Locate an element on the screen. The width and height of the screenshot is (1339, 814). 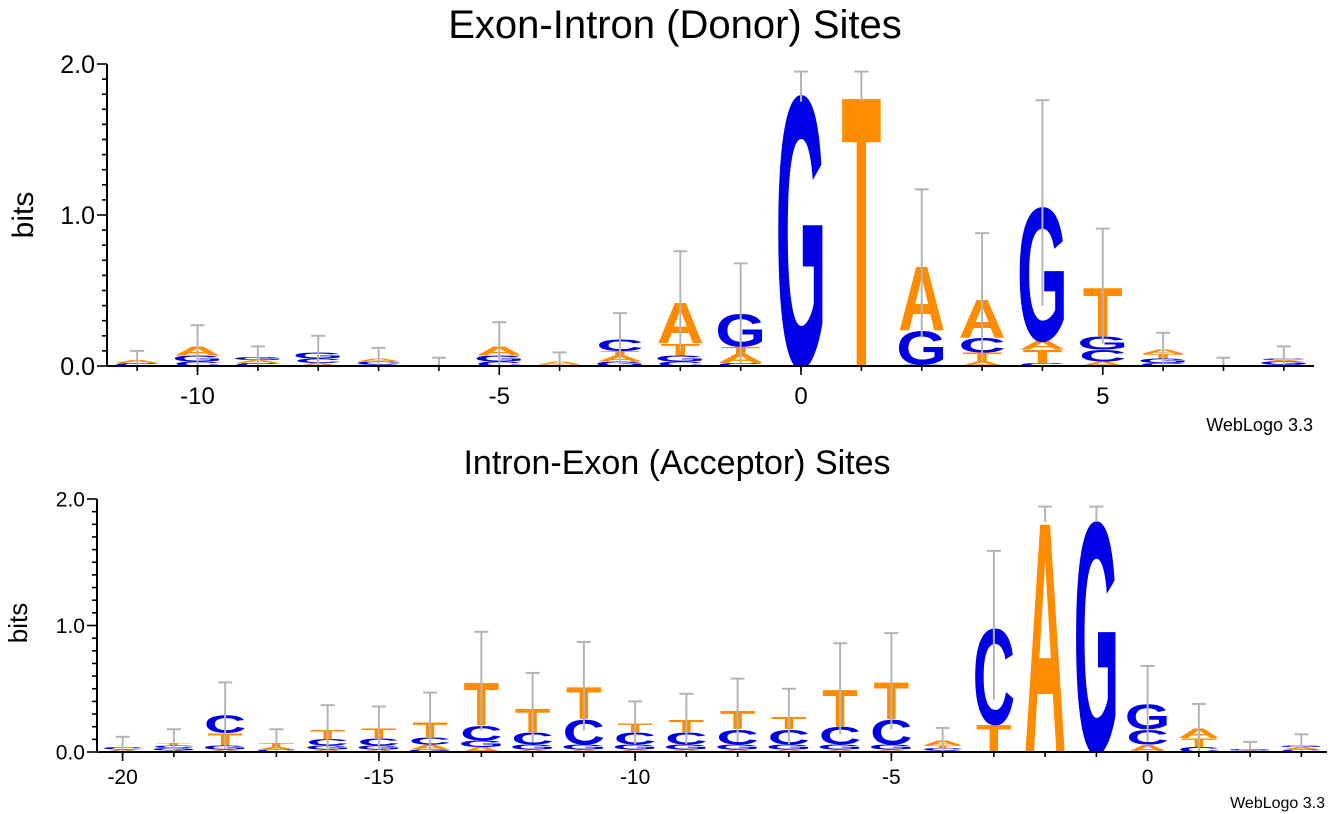
acceptor-y-tick-label: 1.0 is located at coordinates (70, 626).